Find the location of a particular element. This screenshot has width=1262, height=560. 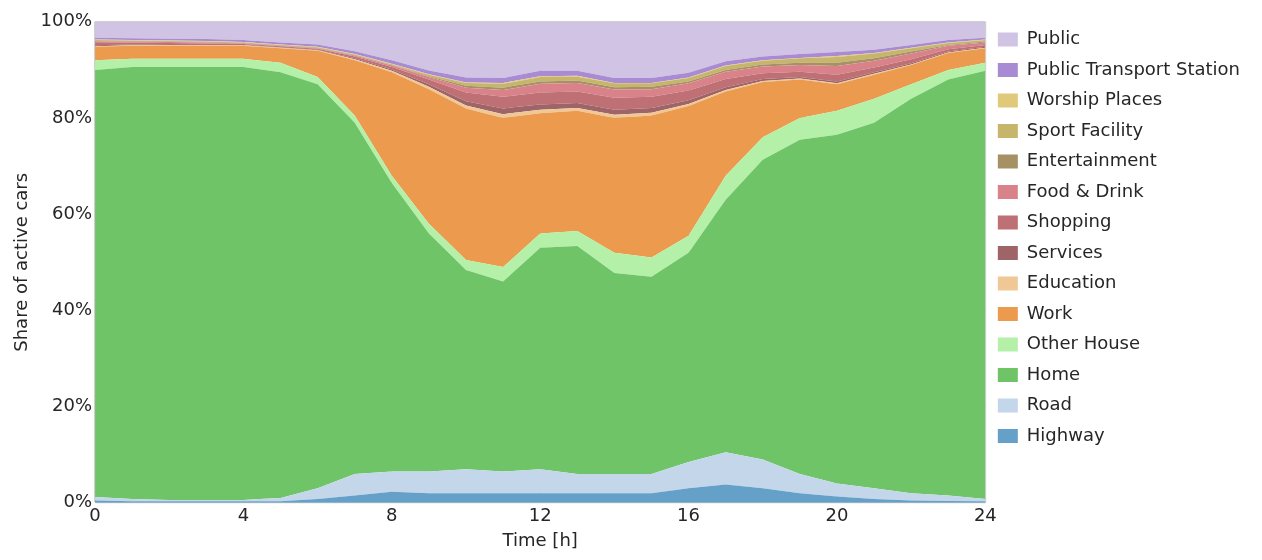

x-tick-label: 8 is located at coordinates (392, 515).